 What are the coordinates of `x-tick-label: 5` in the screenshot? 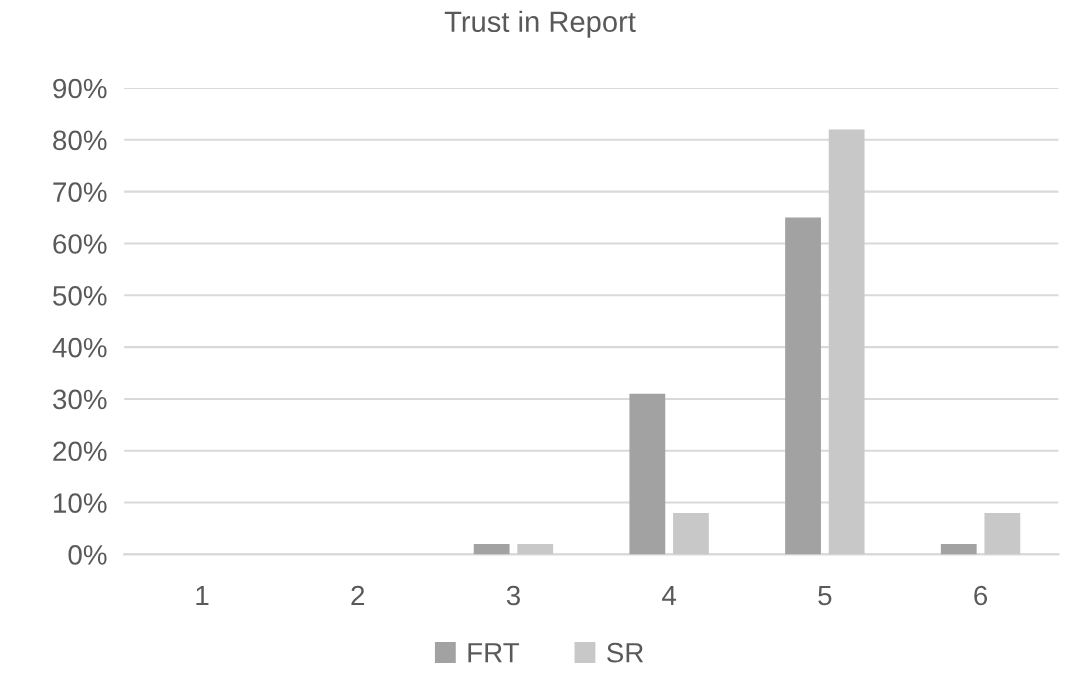 It's located at (825, 595).